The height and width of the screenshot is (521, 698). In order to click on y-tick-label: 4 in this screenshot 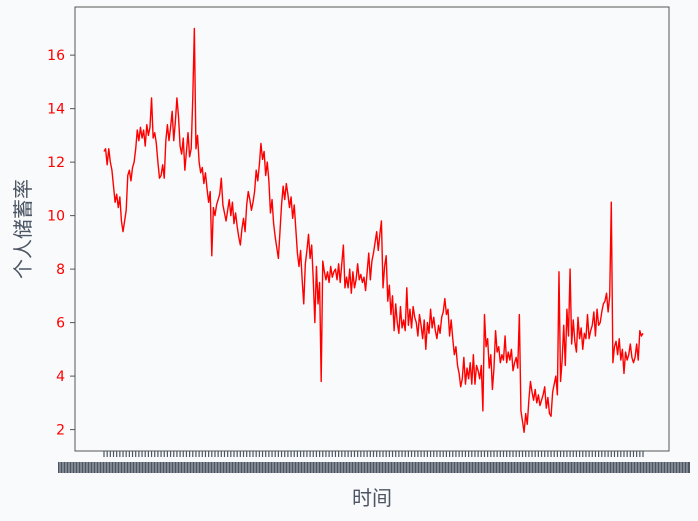, I will do `click(60, 377)`.